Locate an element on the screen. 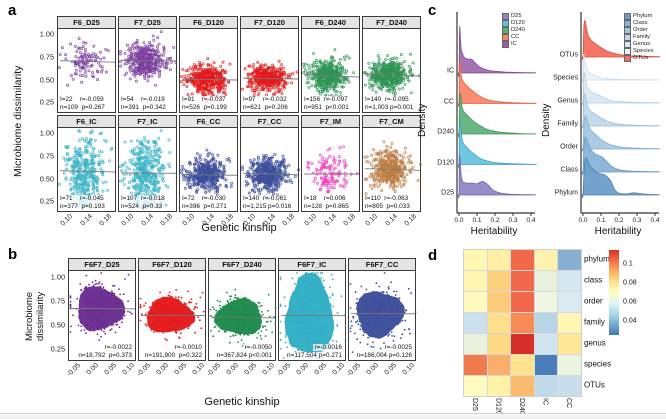 The image size is (666, 419). heatmap-row-label: class is located at coordinates (593, 280).